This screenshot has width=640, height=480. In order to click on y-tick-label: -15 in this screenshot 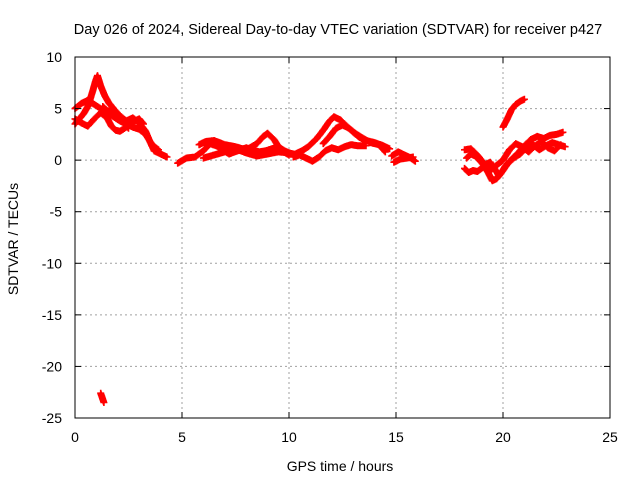, I will do `click(52, 315)`.